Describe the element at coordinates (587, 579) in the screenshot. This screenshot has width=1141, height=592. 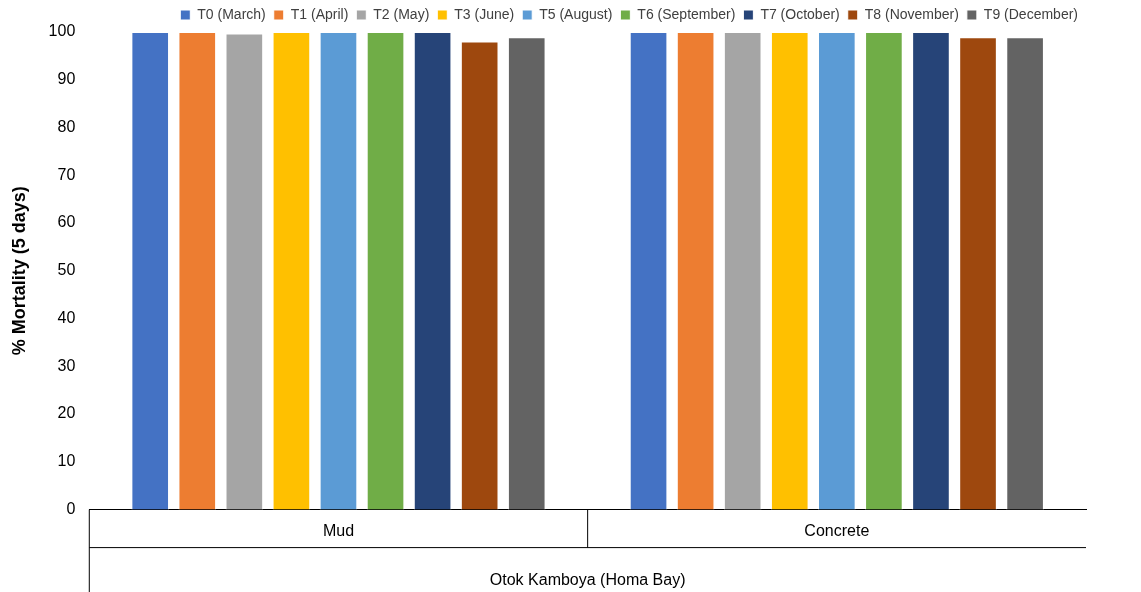
I see `x-axis-title: Otok Kamboya (Homa Bay)` at that location.